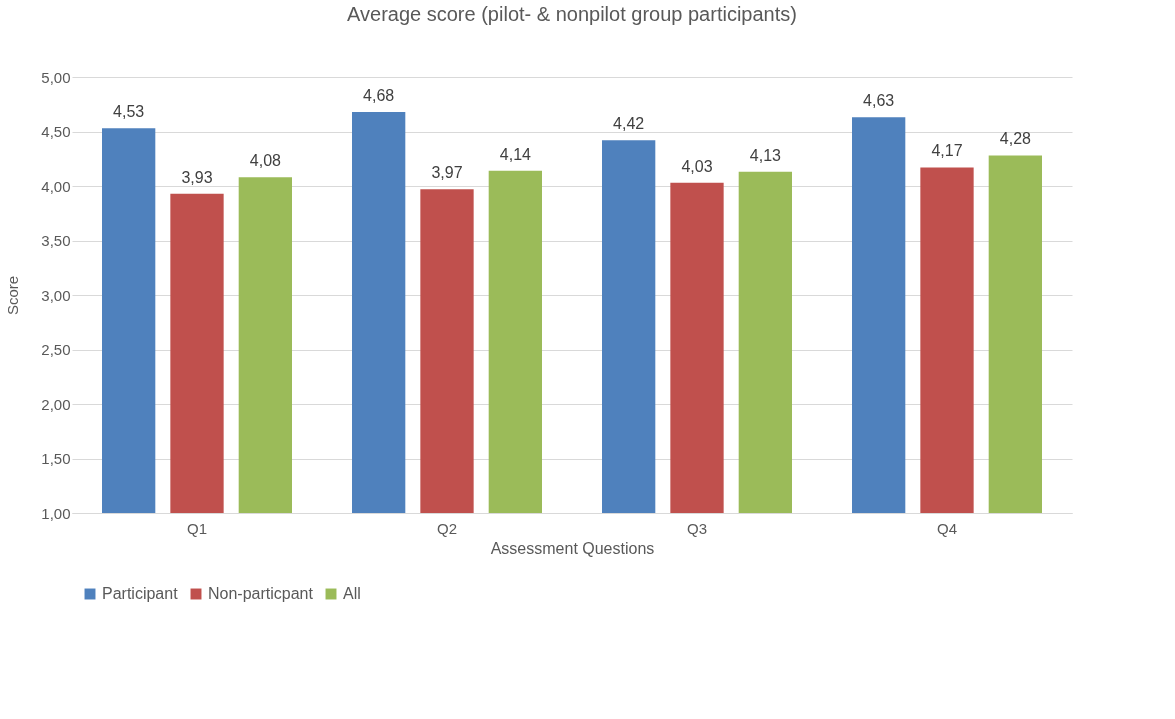  I want to click on y-tick-label: 2,50, so click(56, 349).